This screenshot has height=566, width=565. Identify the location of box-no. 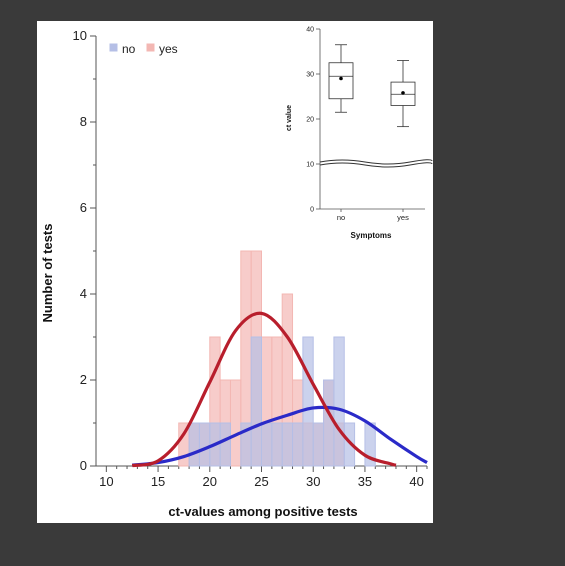
(341, 81).